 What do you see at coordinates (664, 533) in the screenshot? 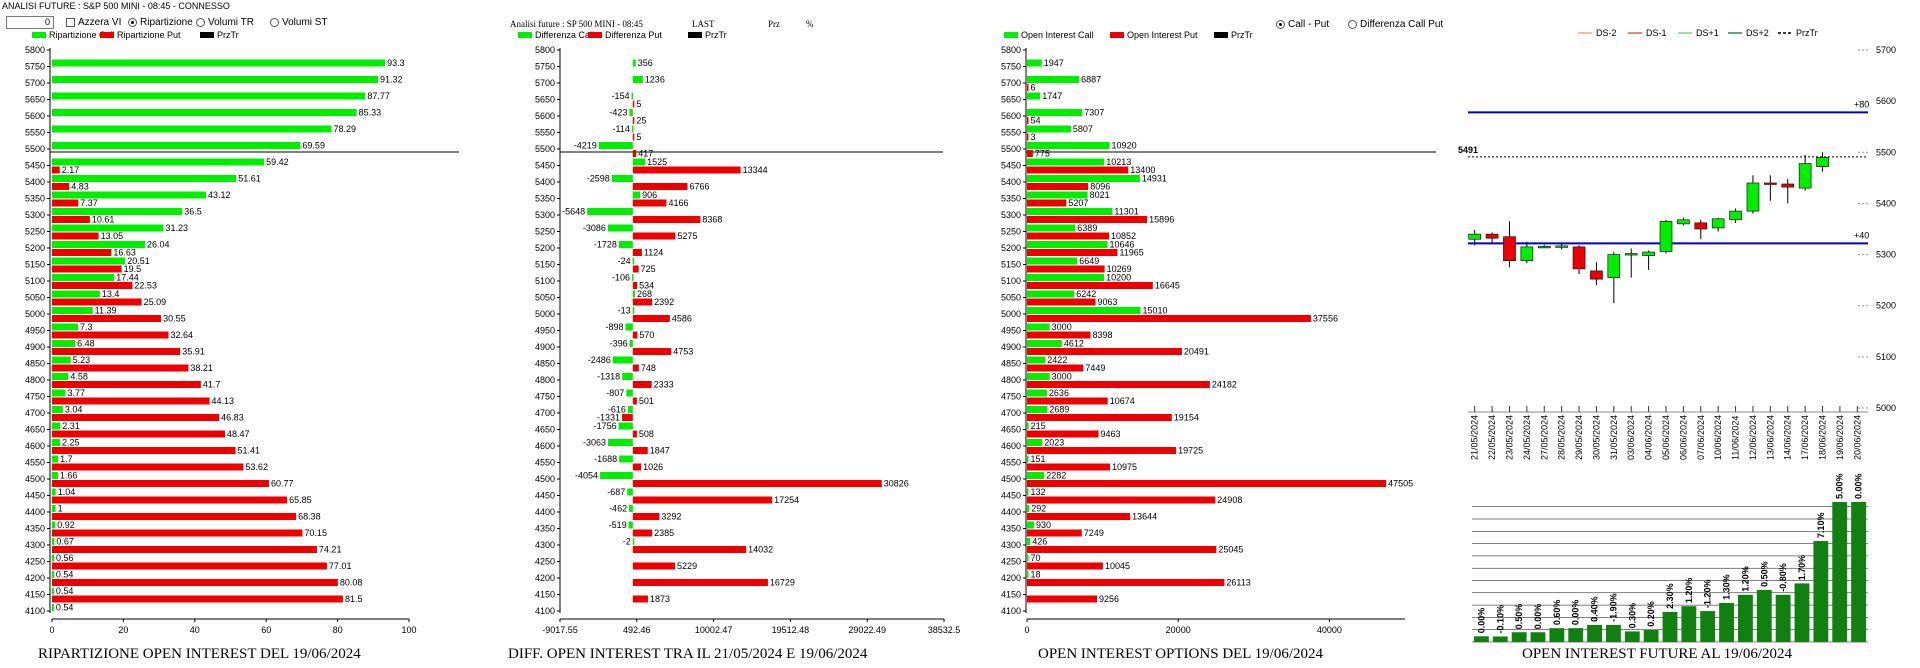
I see `put-value-label: 2385` at bounding box center [664, 533].